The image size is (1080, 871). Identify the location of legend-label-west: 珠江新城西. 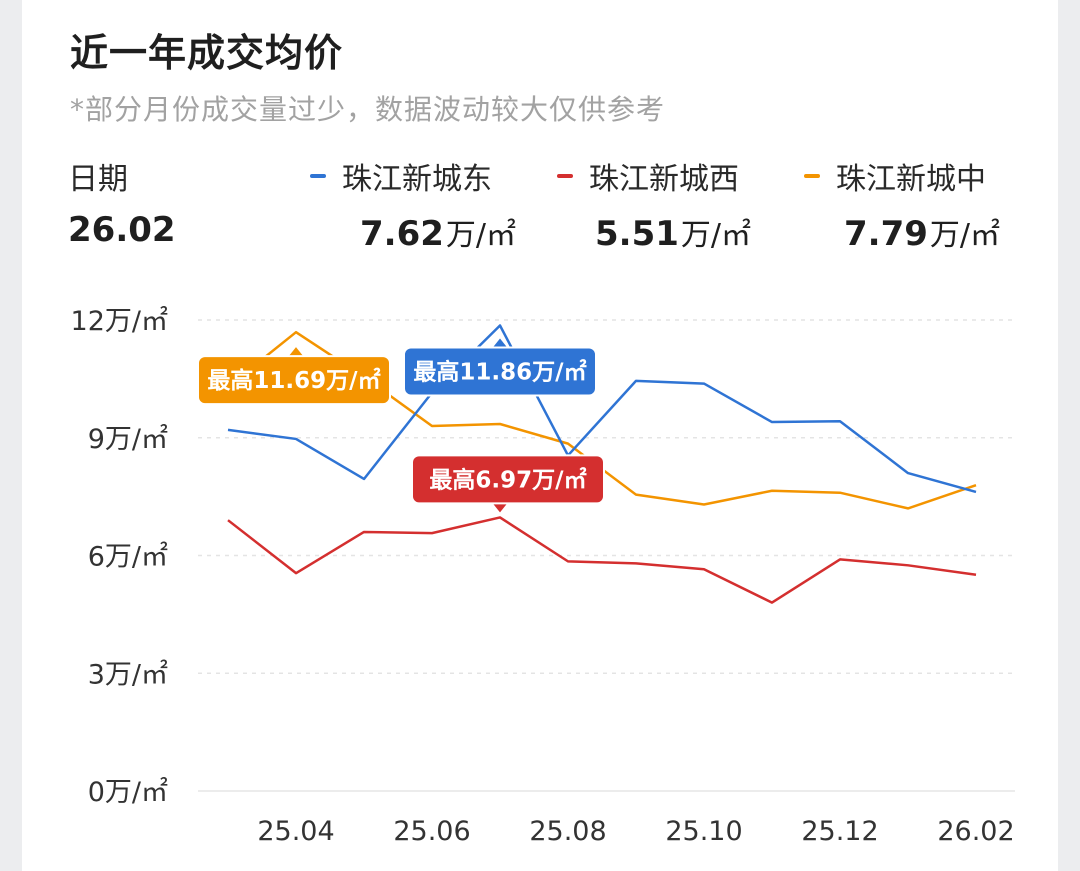
(664, 179).